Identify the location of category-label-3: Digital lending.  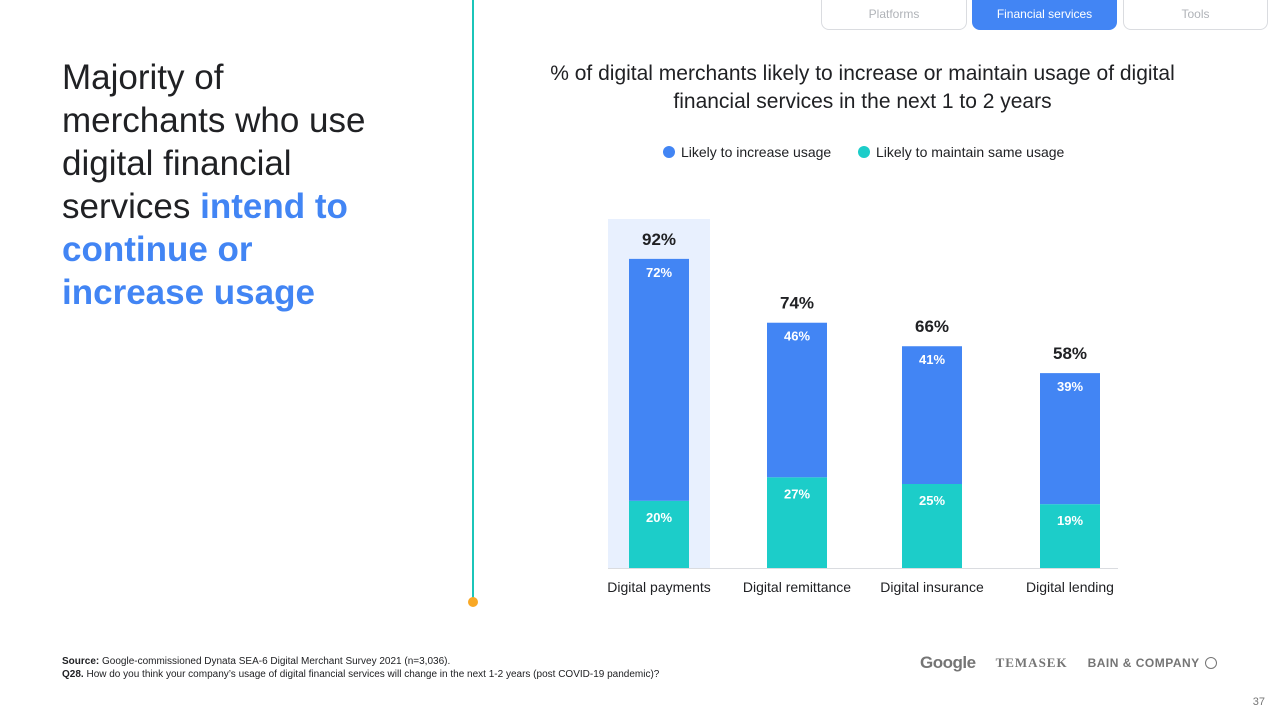
(1070, 587).